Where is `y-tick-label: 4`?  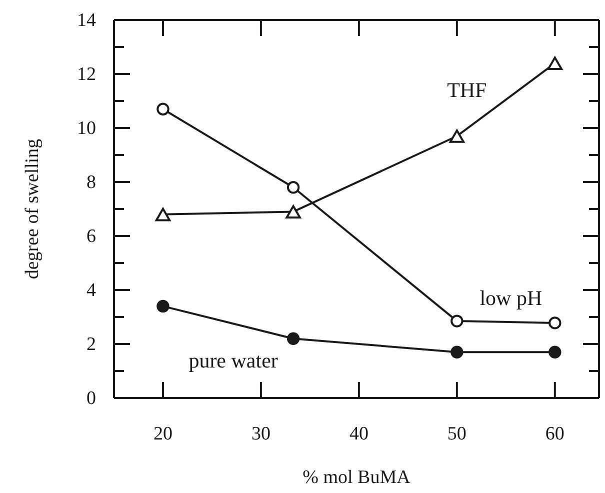
y-tick-label: 4 is located at coordinates (91, 291).